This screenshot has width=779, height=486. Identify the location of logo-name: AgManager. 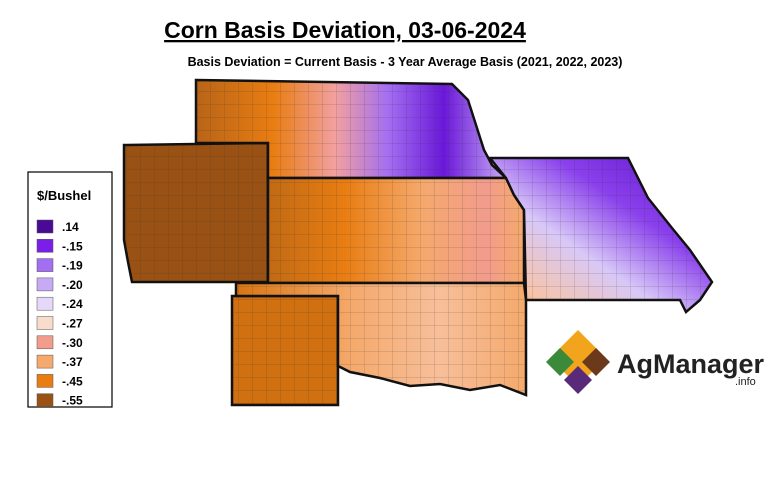
(691, 364).